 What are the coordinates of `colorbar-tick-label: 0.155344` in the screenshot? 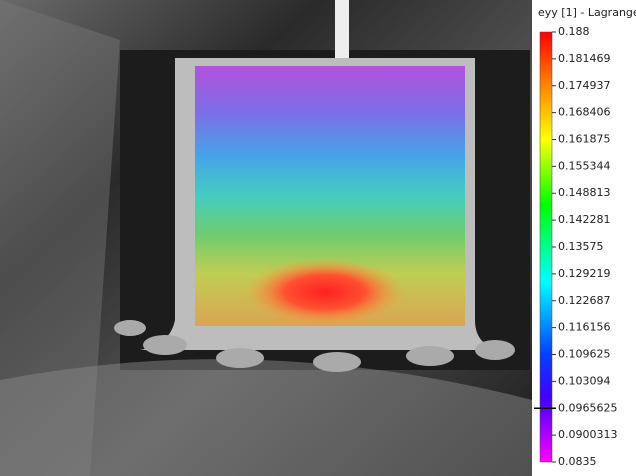 It's located at (584, 165).